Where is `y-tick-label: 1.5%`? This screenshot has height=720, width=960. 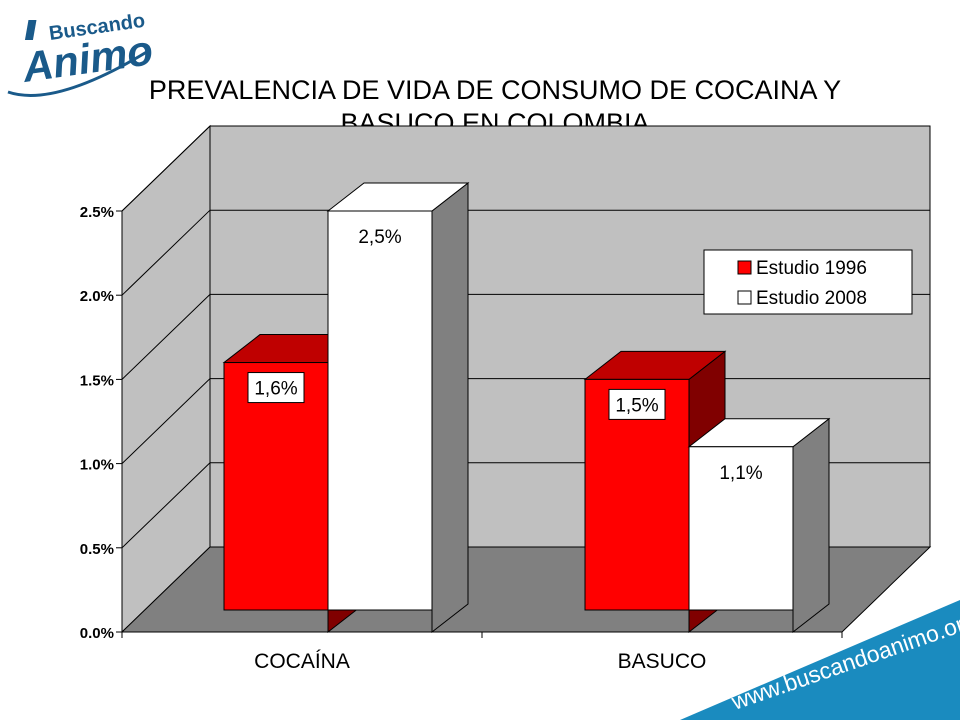 y-tick-label: 1.5% is located at coordinates (97, 380).